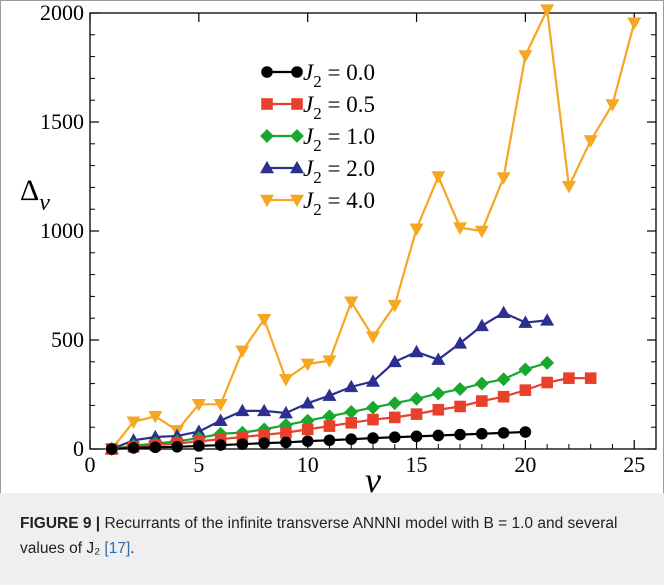 This screenshot has height=585, width=664. Describe the element at coordinates (117, 548) in the screenshot. I see `caption-reference-link: [17]` at that location.